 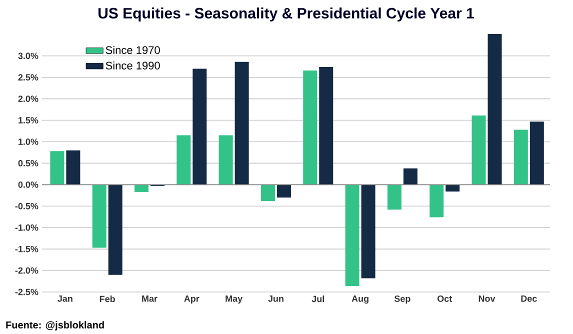 I want to click on x-tick-label: Mar, so click(x=150, y=299).